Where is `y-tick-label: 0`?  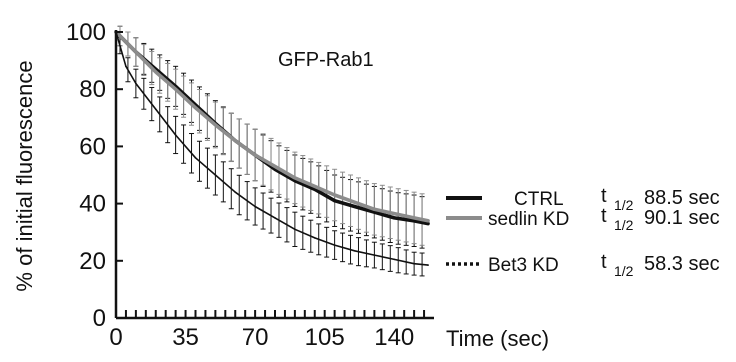 y-tick-label: 0 is located at coordinates (99, 318).